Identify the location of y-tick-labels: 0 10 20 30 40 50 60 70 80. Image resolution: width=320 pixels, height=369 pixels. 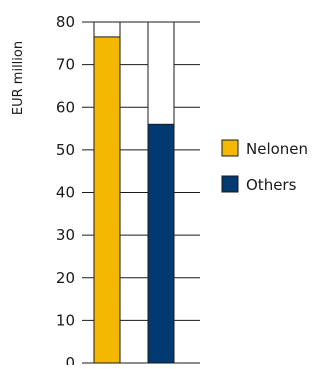
(65, 191).